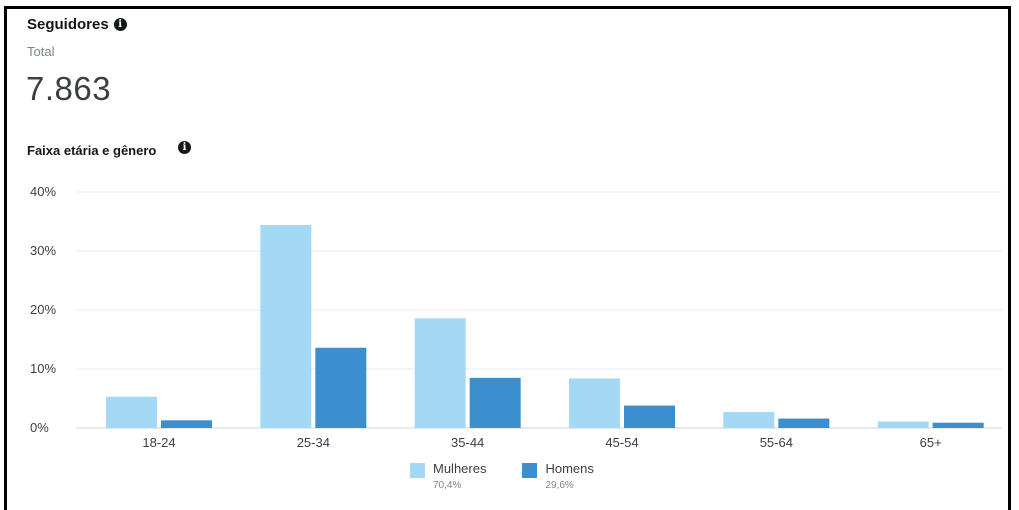 The image size is (1019, 510). I want to click on legend-swatch-women, so click(417, 470).